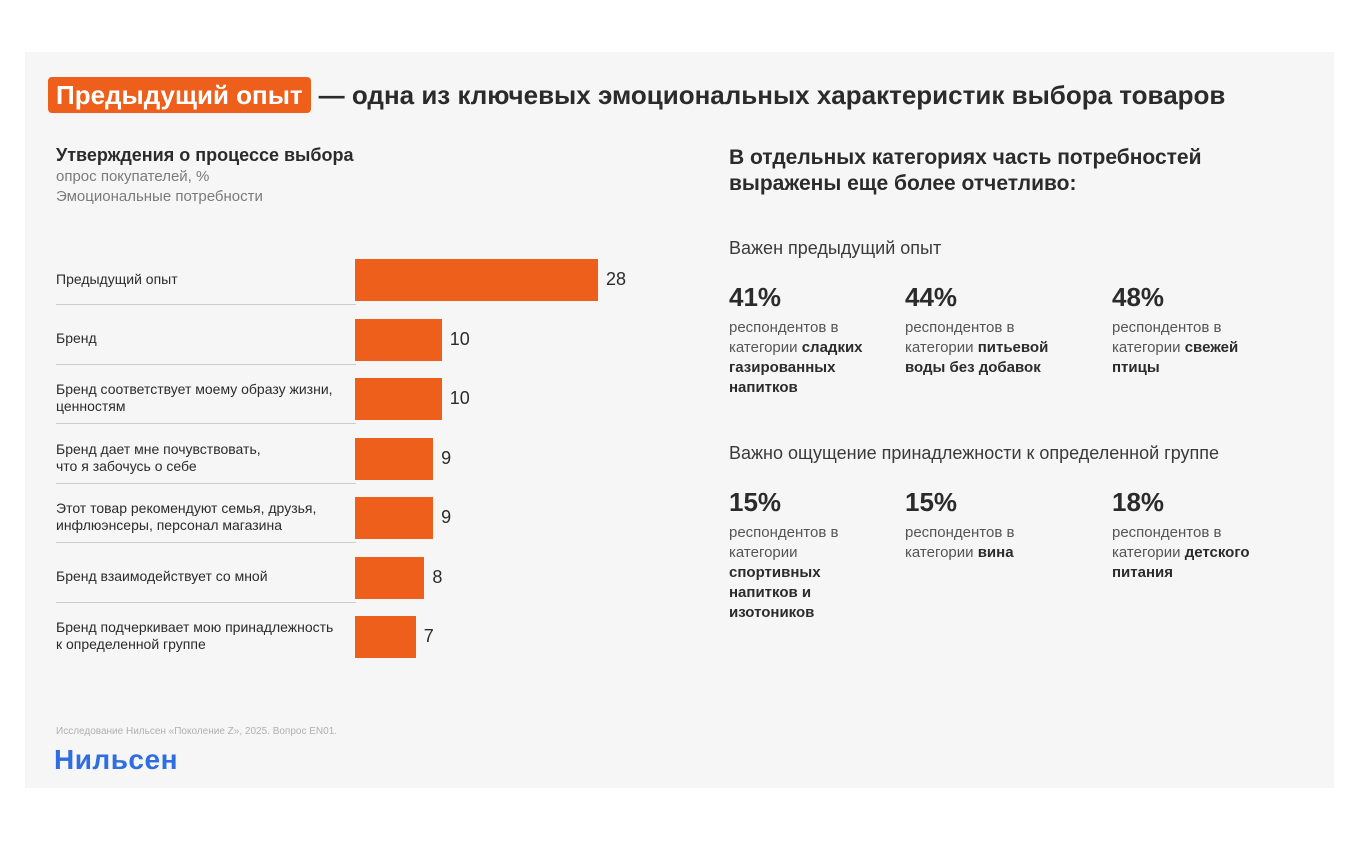 This screenshot has width=1360, height=842. Describe the element at coordinates (116, 759) in the screenshot. I see `nielsen-logo: Нильсен` at that location.